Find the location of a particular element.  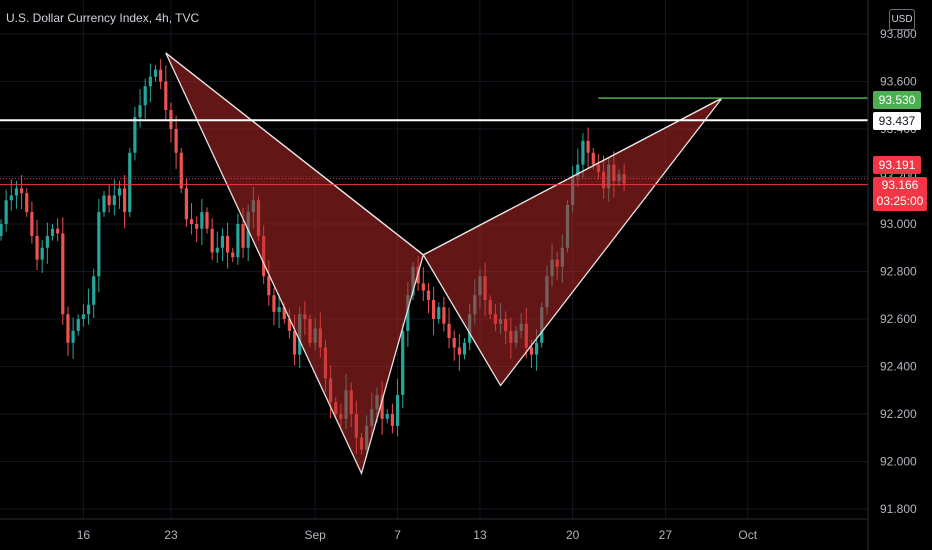

target-price-label: 93.530 is located at coordinates (897, 100).